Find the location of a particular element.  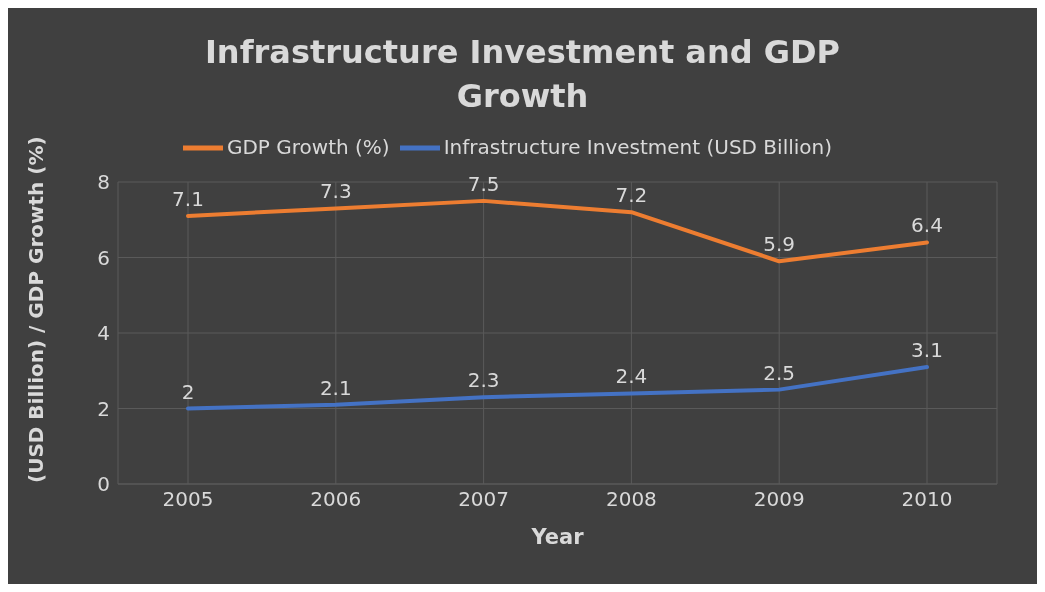

data-label: 7.5 is located at coordinates (483, 183).